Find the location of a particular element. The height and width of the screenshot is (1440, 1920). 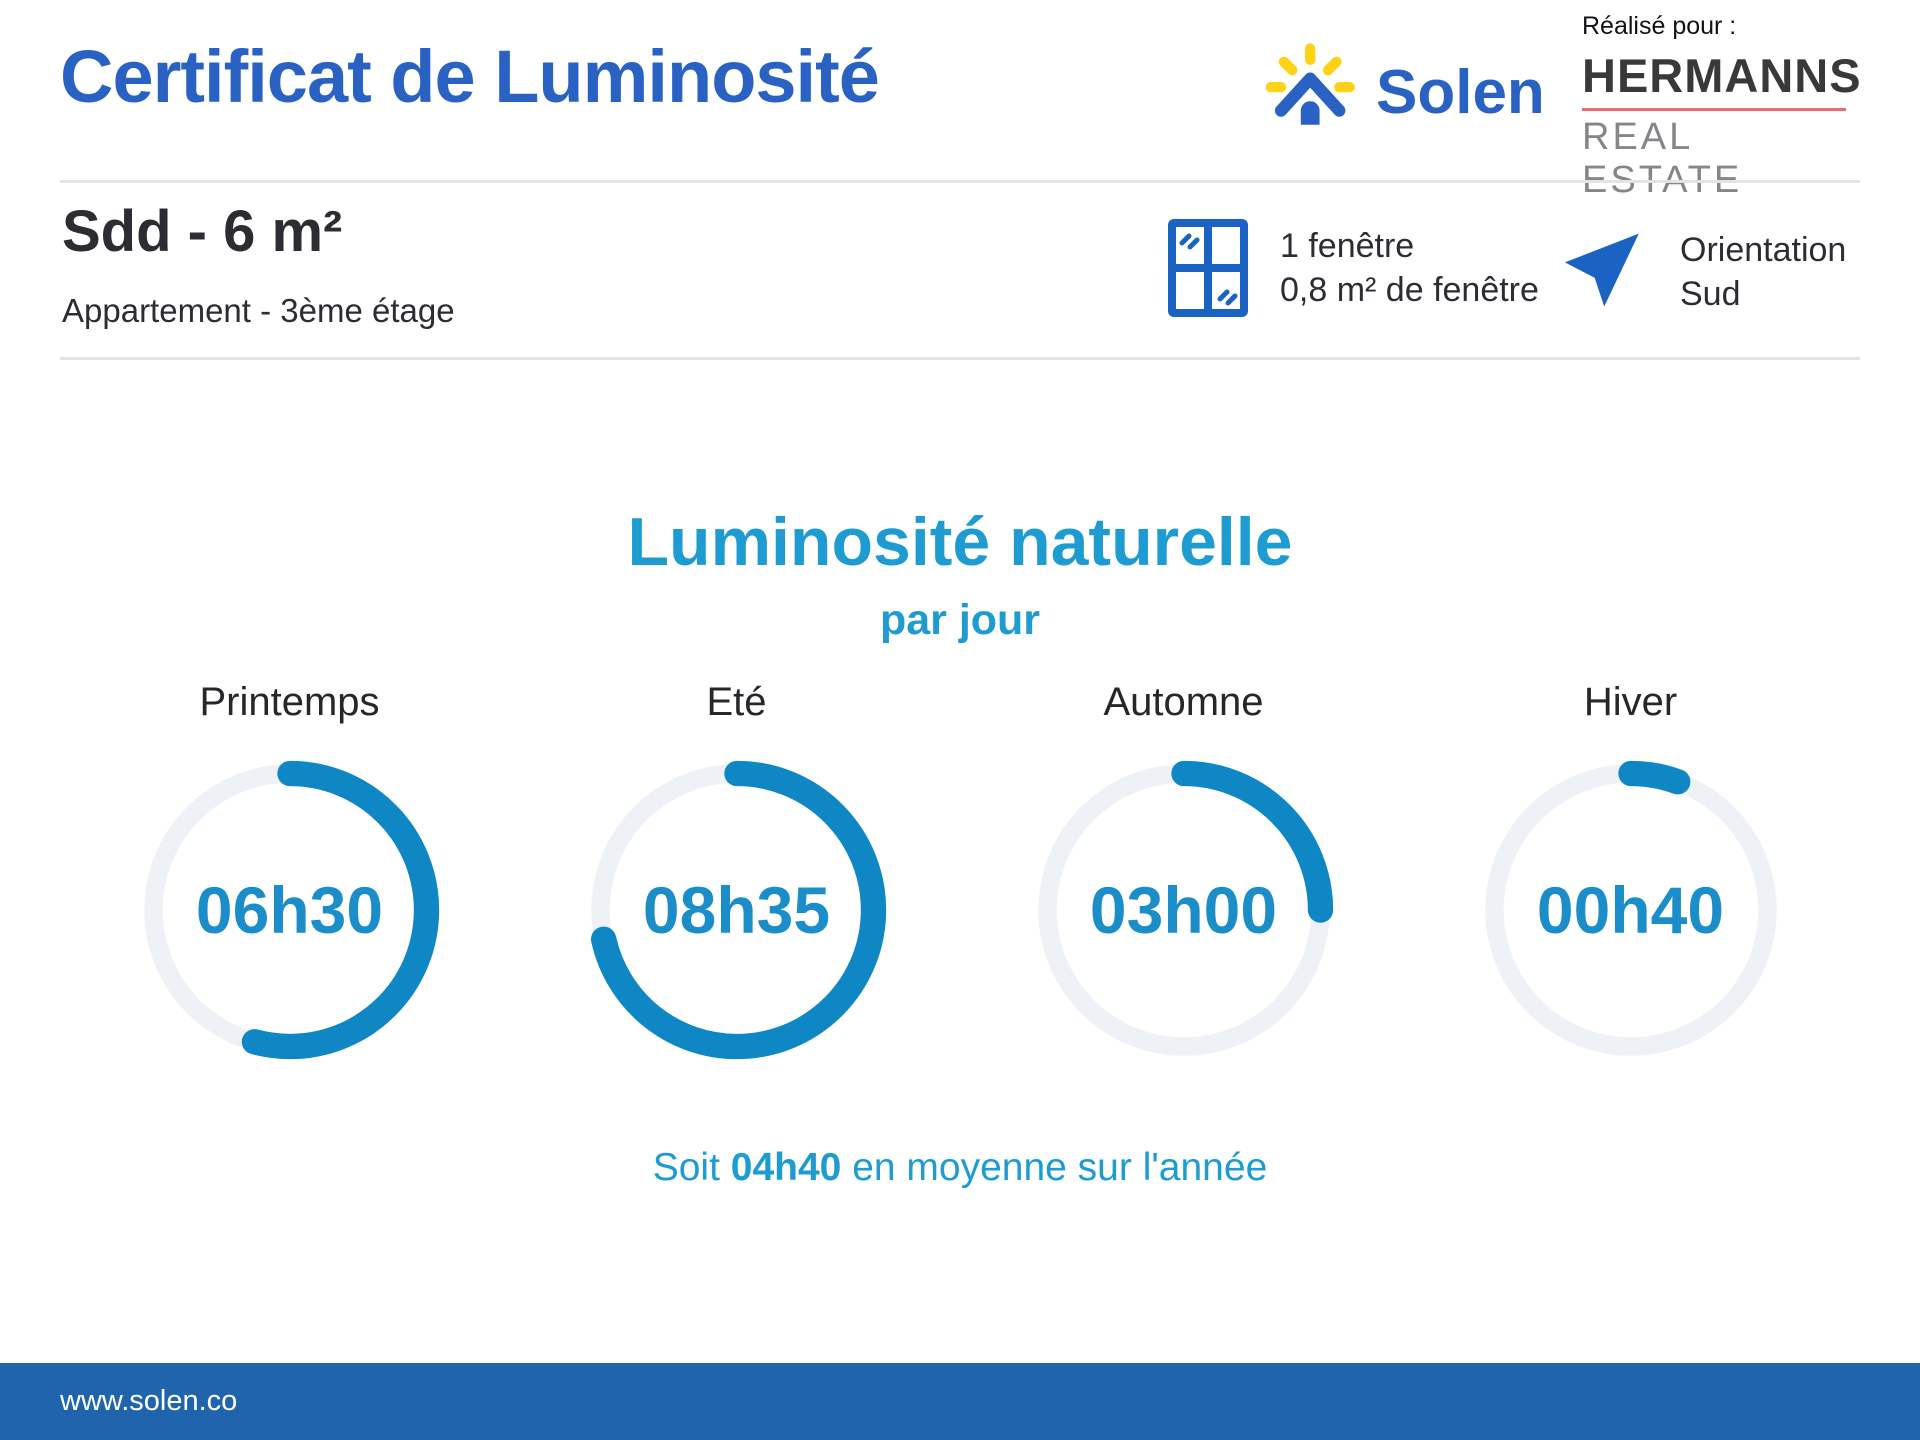

window-icon-box is located at coordinates (1208, 268).